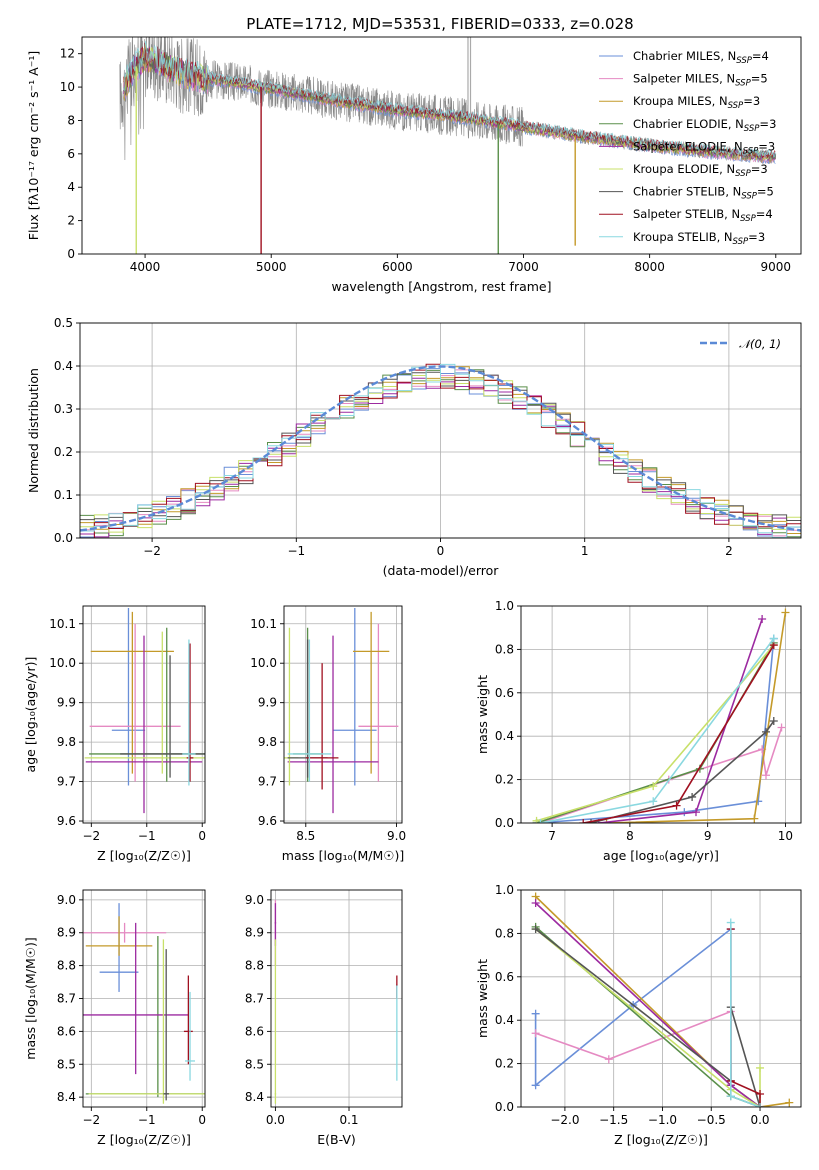  What do you see at coordinates (254, 999) in the screenshot?
I see `y-tick-label: 8.7` at bounding box center [254, 999].